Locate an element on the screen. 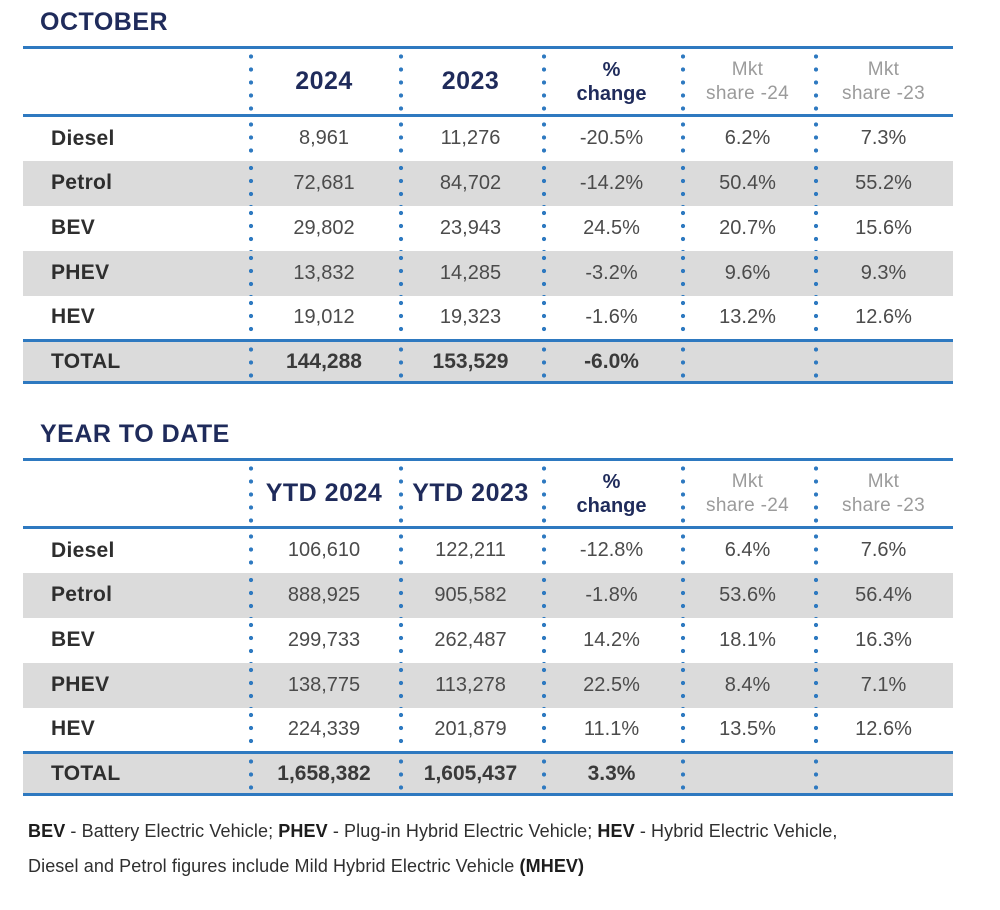 The height and width of the screenshot is (910, 1000). table-row: HEV 19,012 19,323 -1.6% 13.2% 12.6% is located at coordinates (488, 318).